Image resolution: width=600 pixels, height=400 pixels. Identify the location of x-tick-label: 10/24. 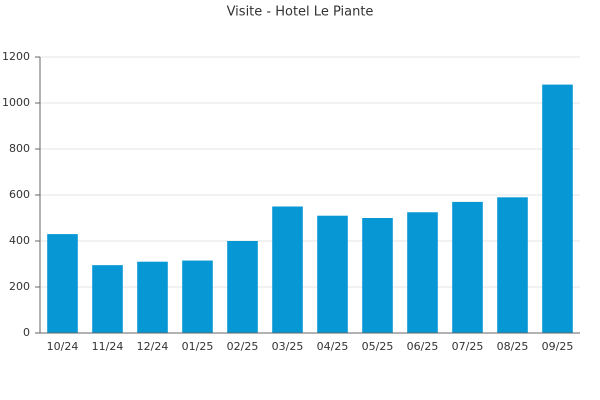
(63, 346).